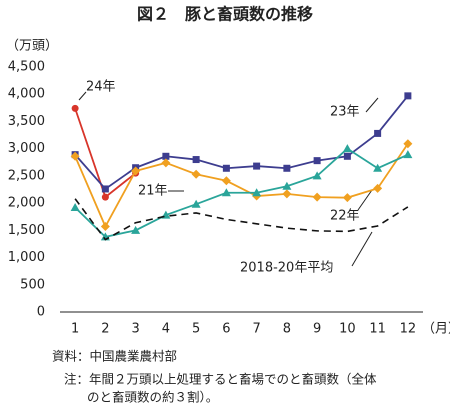 The width and height of the screenshot is (450, 411). Describe the element at coordinates (408, 329) in the screenshot. I see `x-tick-label: 12` at that location.